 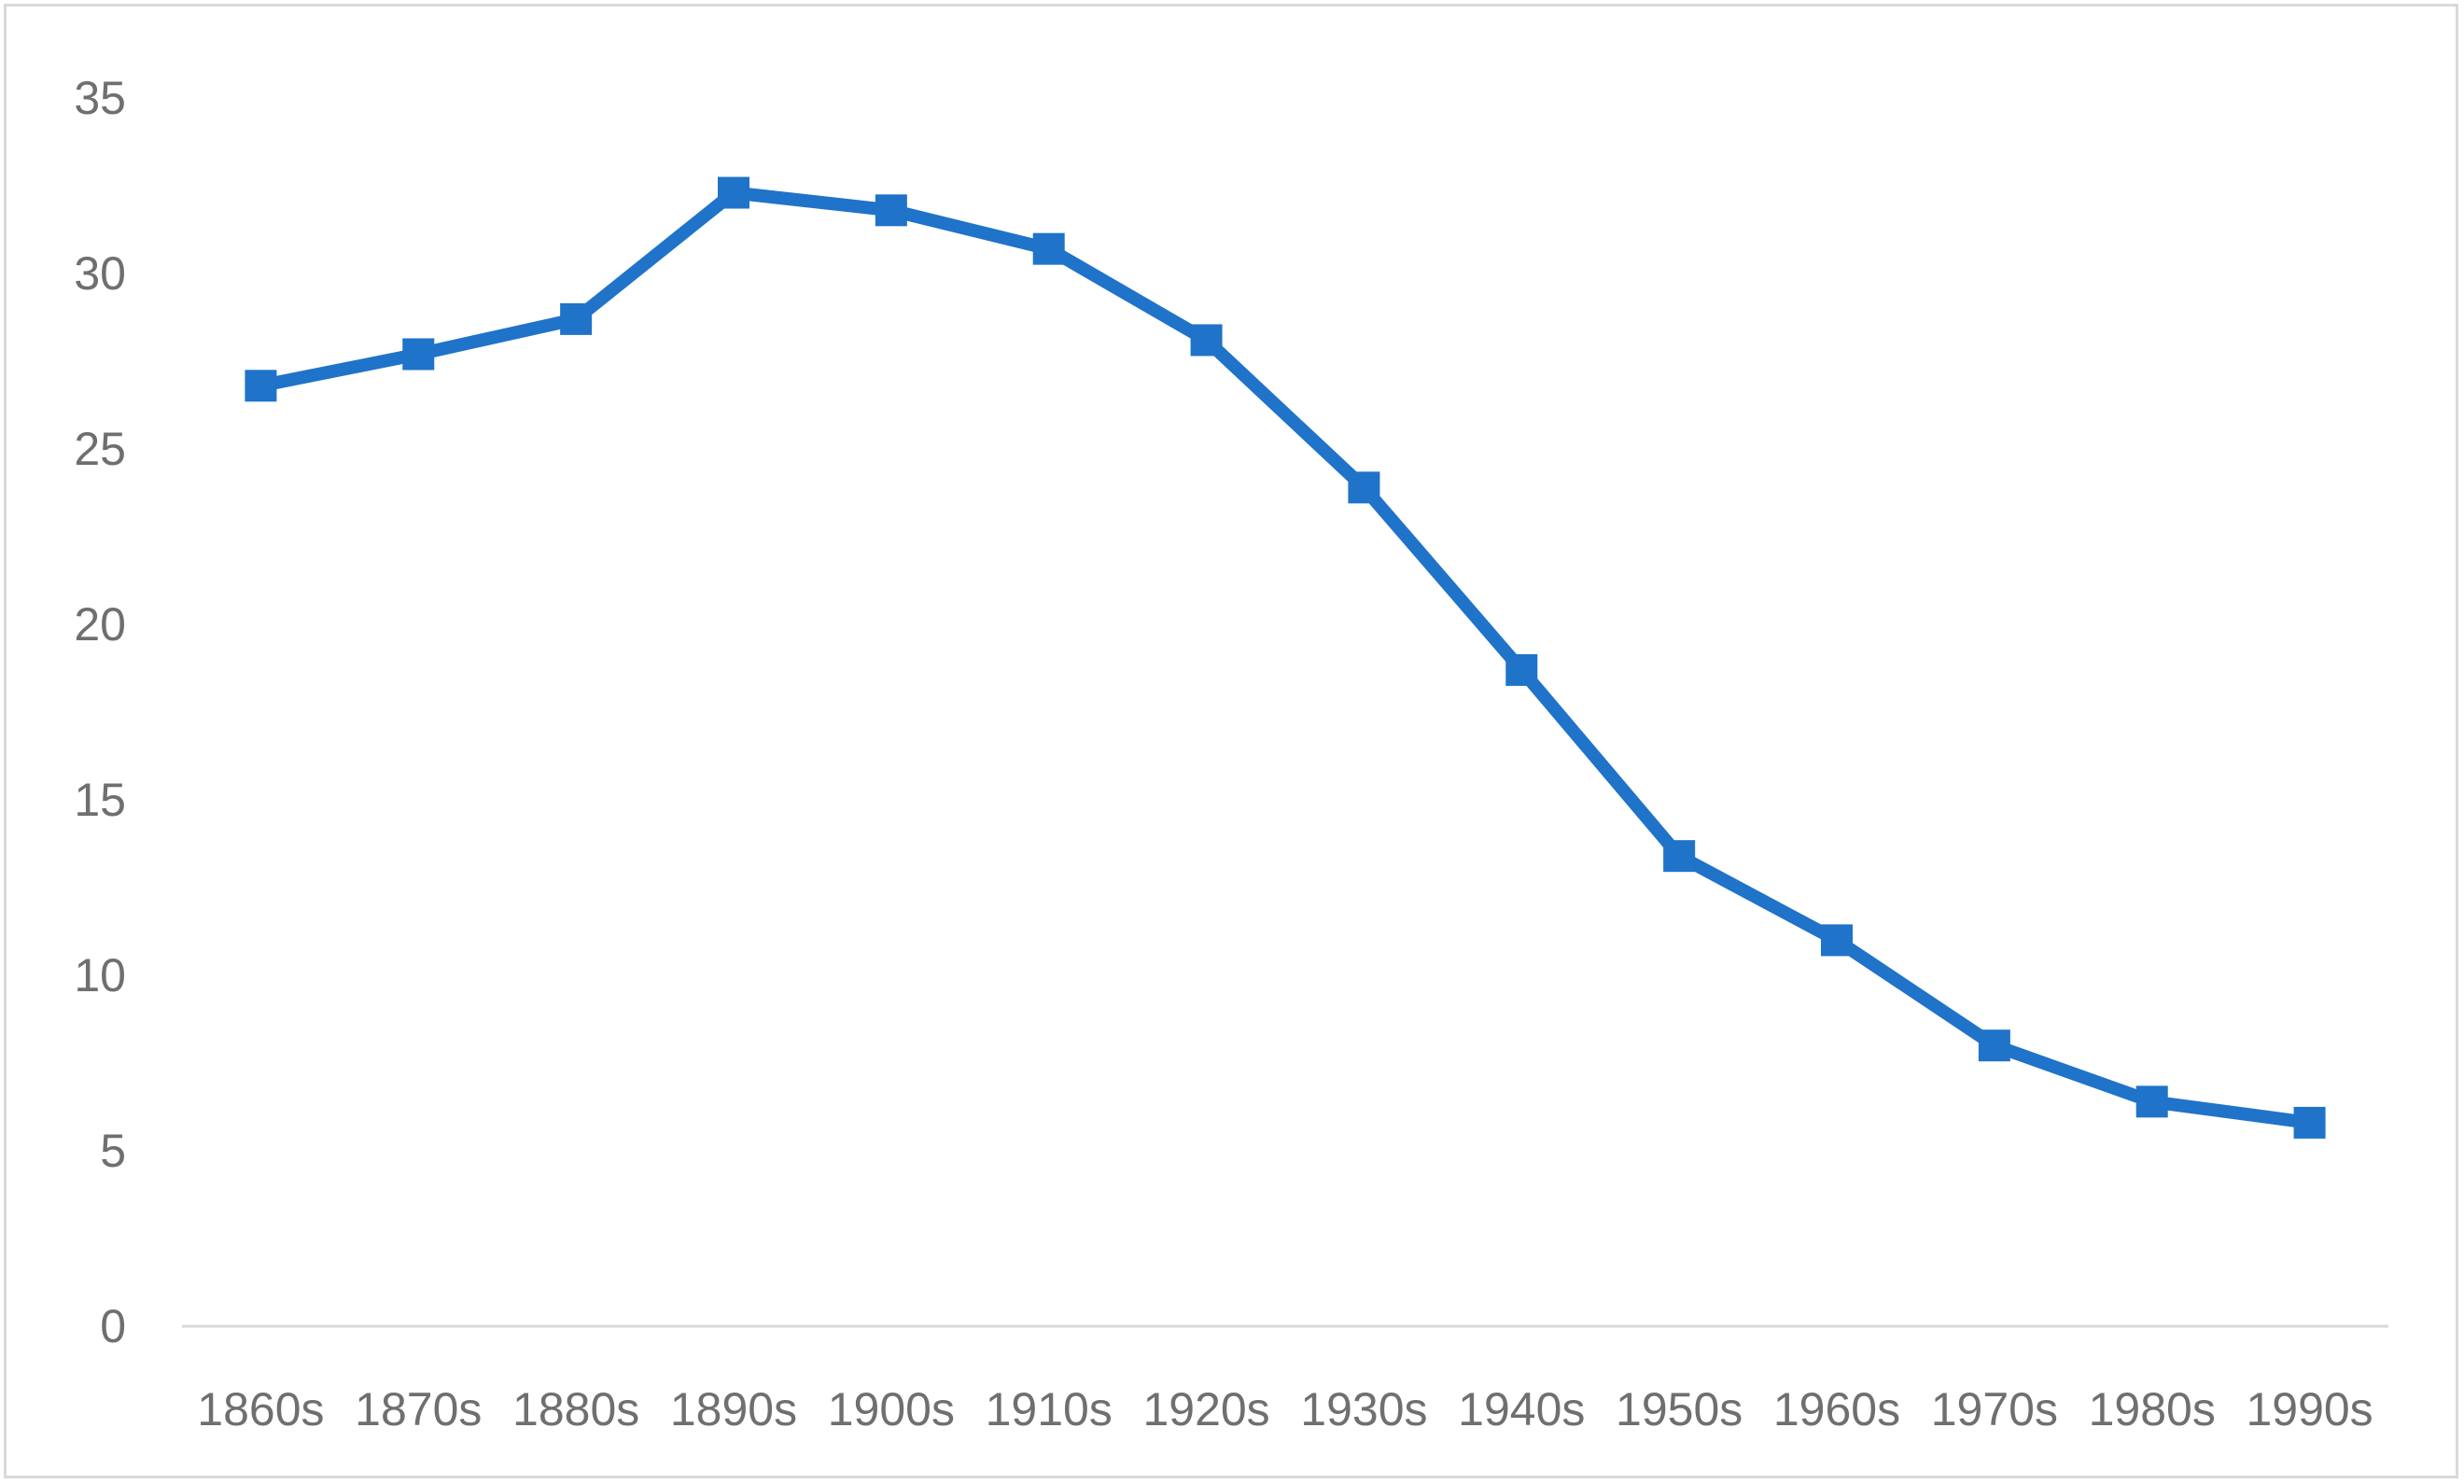 I want to click on y-tick-label: 5, so click(x=113, y=1151).